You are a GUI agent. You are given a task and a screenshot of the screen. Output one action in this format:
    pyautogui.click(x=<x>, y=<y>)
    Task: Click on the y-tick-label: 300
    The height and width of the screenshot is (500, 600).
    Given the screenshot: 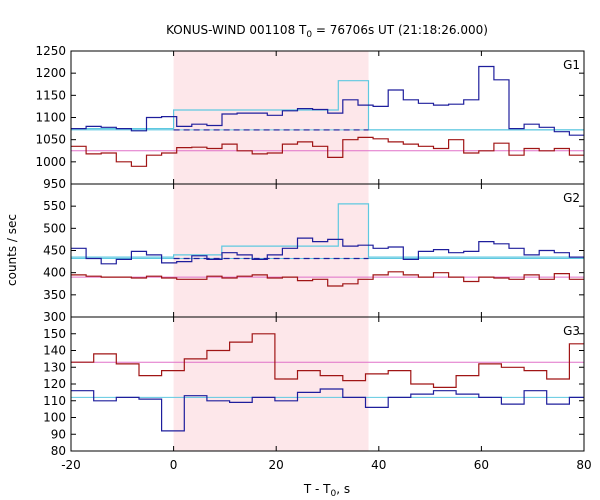 What is the action you would take?
    pyautogui.click(x=54, y=317)
    